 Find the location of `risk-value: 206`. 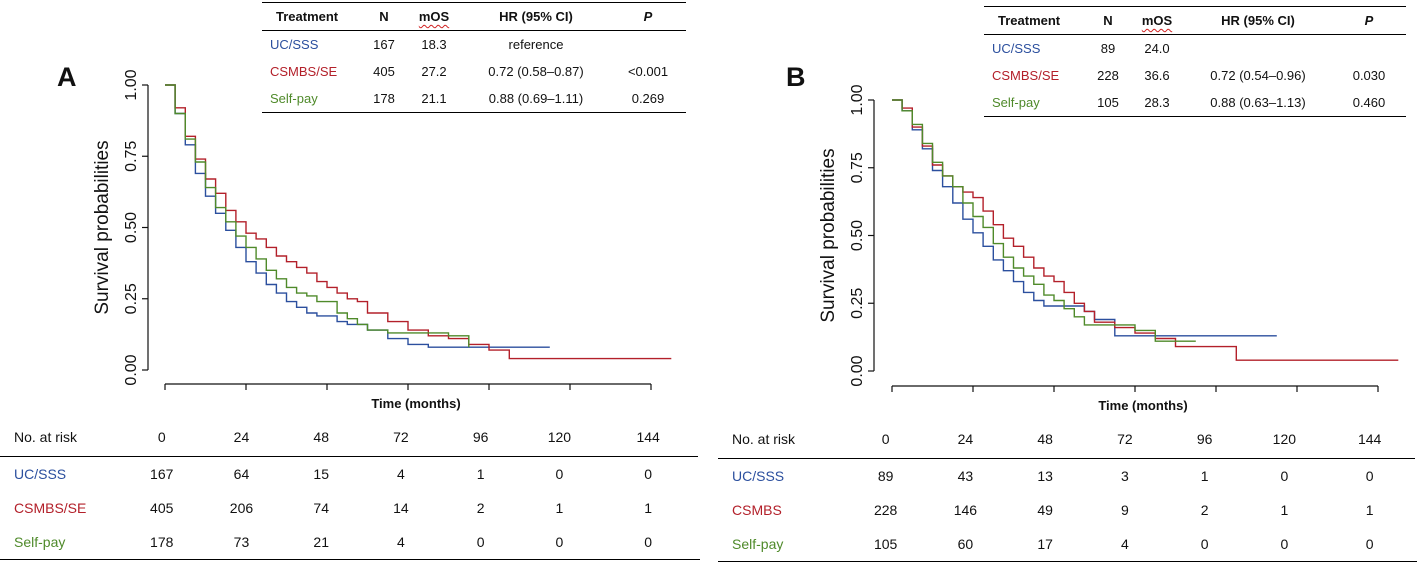

risk-value: 206 is located at coordinates (241, 508).